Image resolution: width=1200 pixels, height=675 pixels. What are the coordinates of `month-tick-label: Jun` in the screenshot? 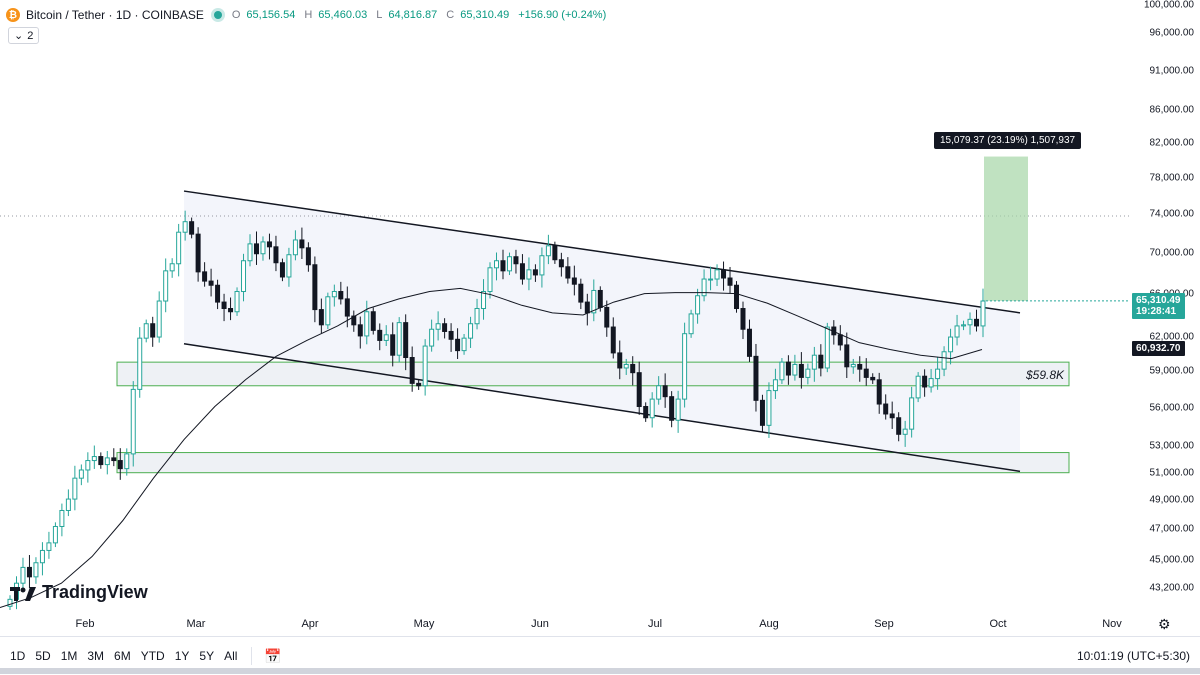 It's located at (540, 624).